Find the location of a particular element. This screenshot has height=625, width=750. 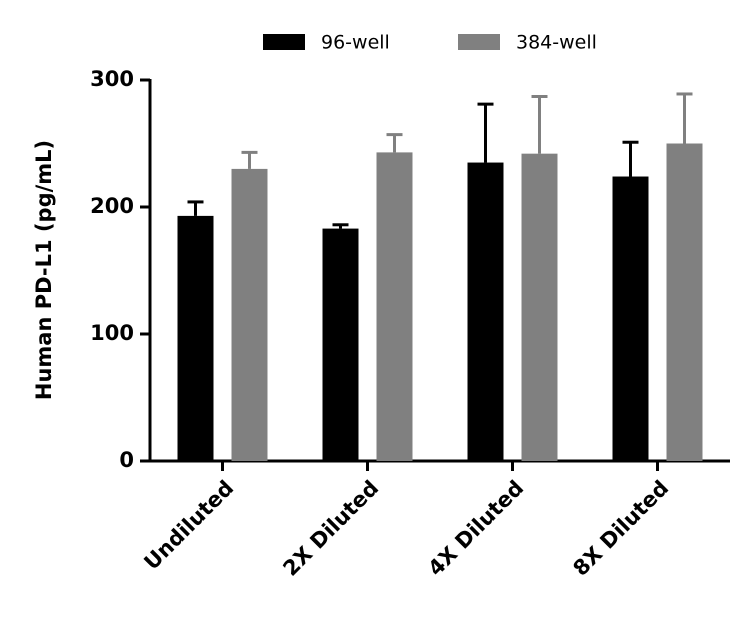

x-tick-label: 2X Diluted is located at coordinates (330, 528).